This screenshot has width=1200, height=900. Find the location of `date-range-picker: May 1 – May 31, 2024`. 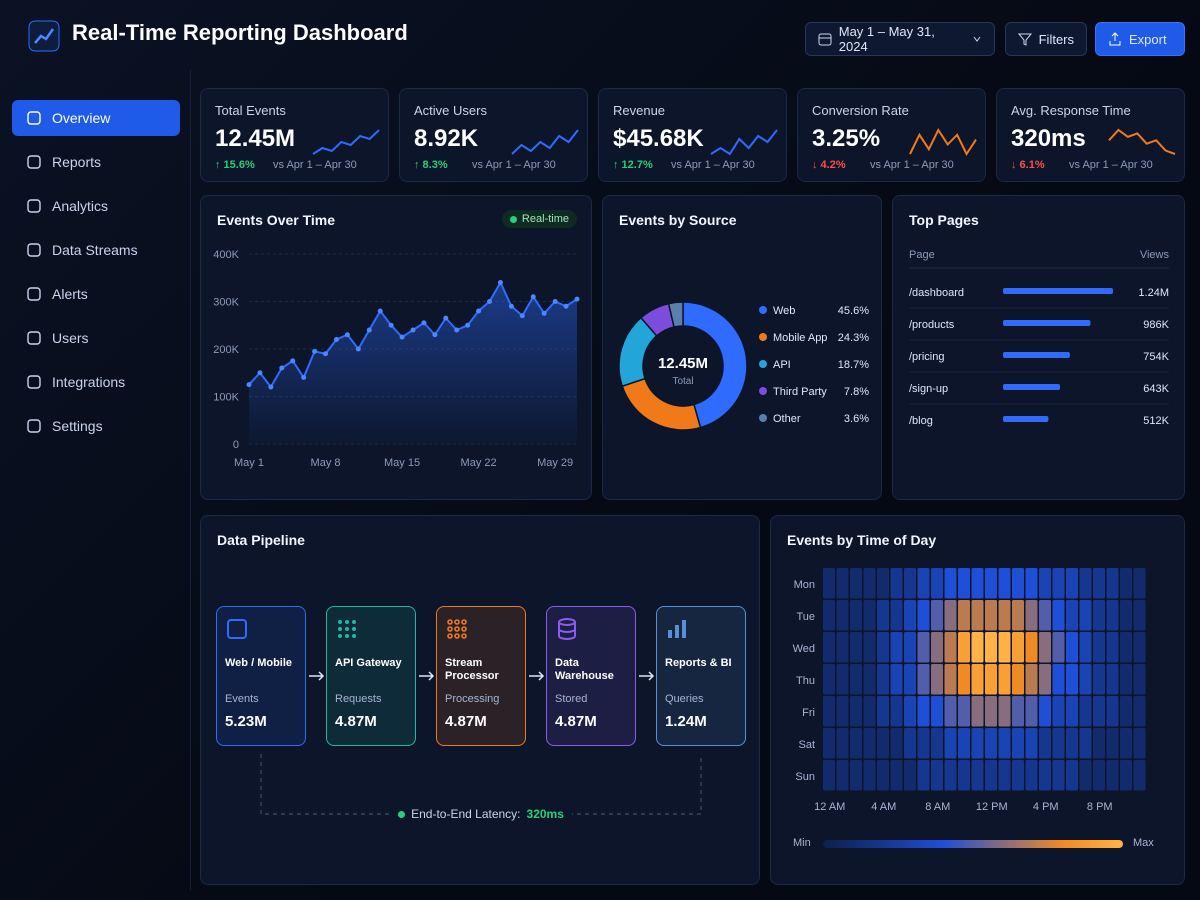

date-range-picker: May 1 – May 31, 2024 is located at coordinates (900, 39).